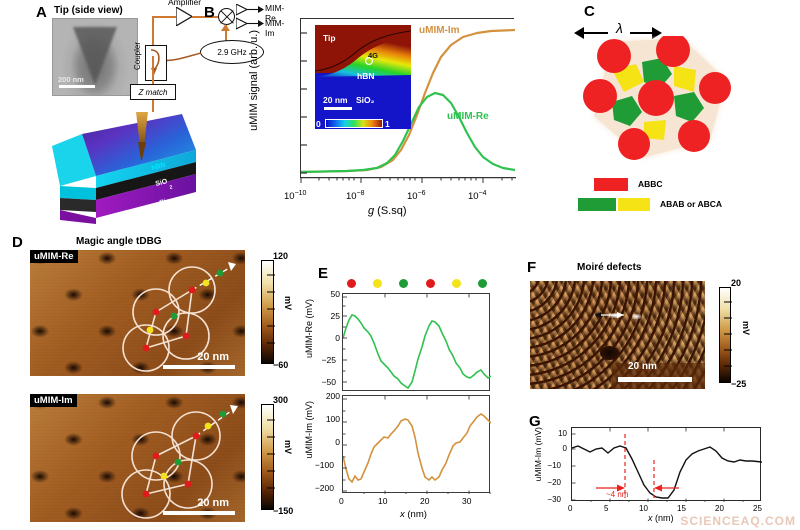  I want to click on afm-scalebar-label-re: 20 nm, so click(213, 357).